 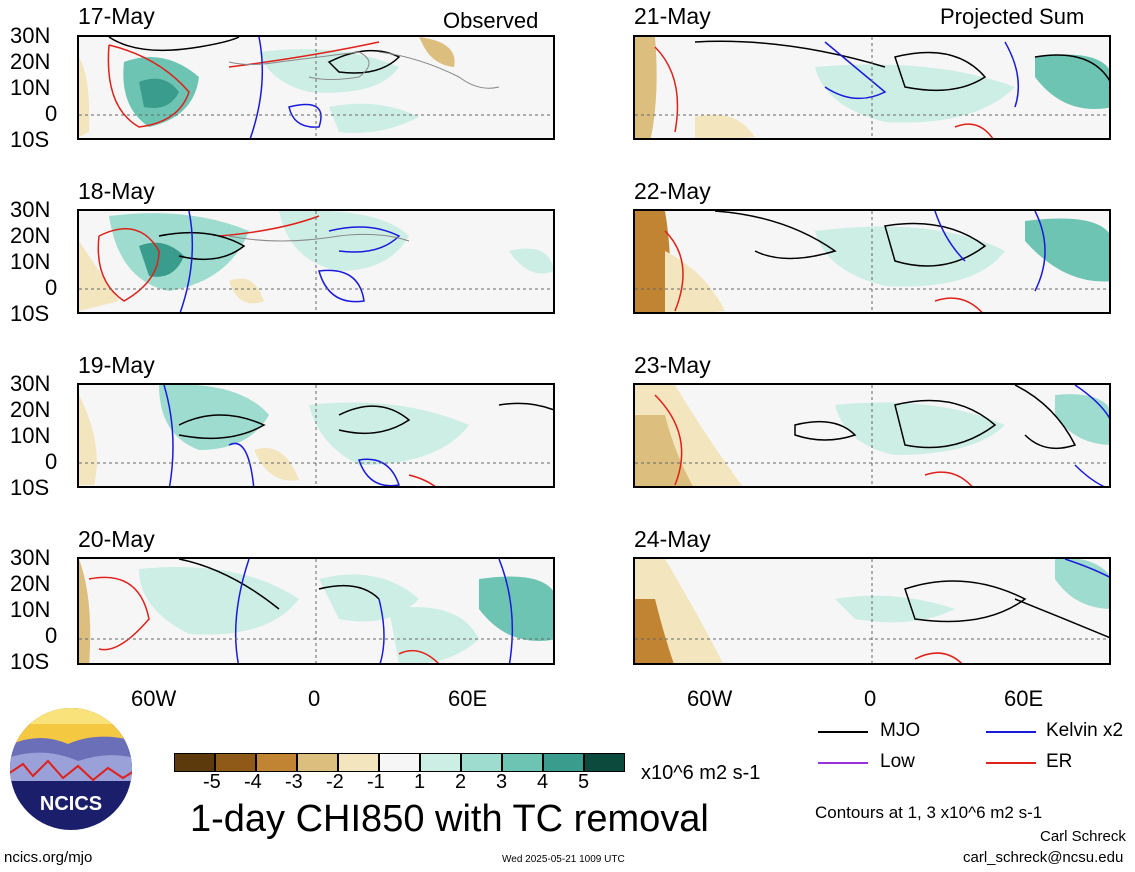 I want to click on panel-date-label: 17-May, so click(x=116, y=16).